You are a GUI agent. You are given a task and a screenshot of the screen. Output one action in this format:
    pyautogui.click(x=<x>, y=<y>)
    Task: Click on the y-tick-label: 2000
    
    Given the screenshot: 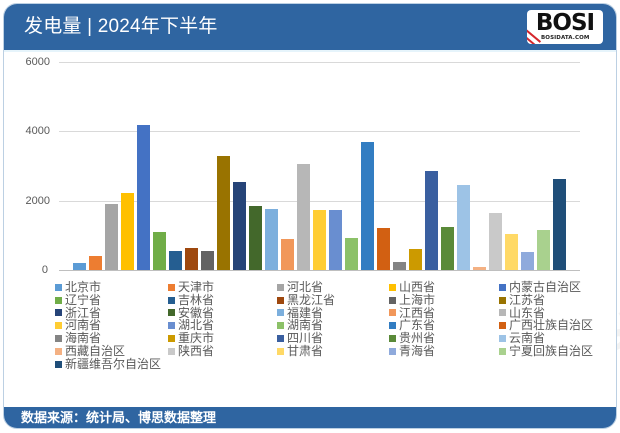 What is the action you would take?
    pyautogui.click(x=37, y=201)
    